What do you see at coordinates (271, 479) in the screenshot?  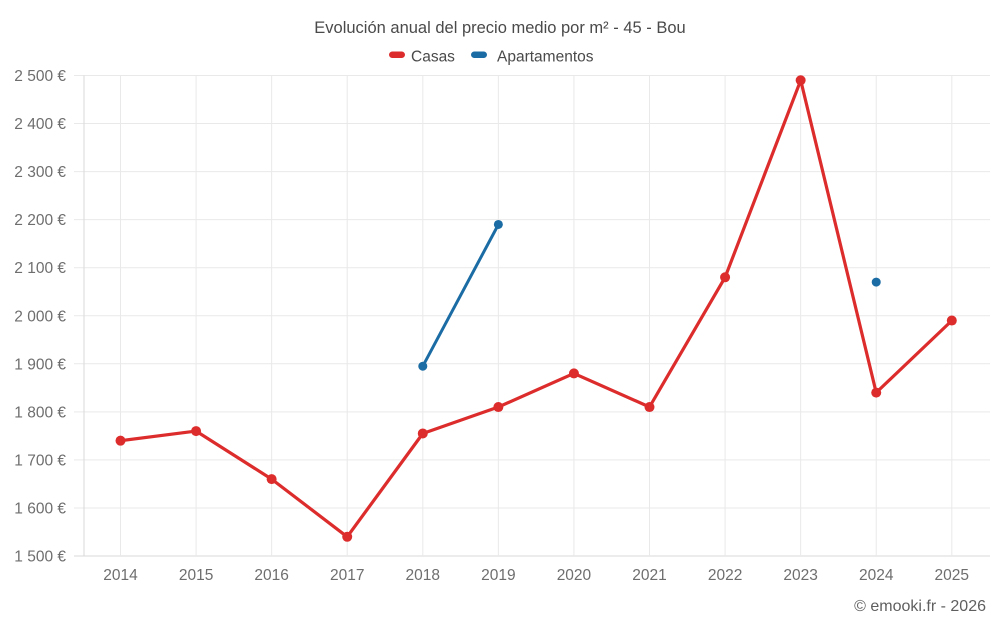 I see `point-casas-2016` at bounding box center [271, 479].